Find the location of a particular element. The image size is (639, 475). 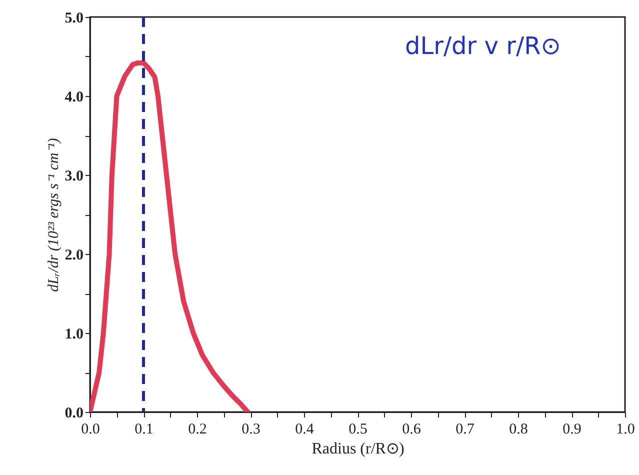

x-tick-label: 0.3 is located at coordinates (251, 430).